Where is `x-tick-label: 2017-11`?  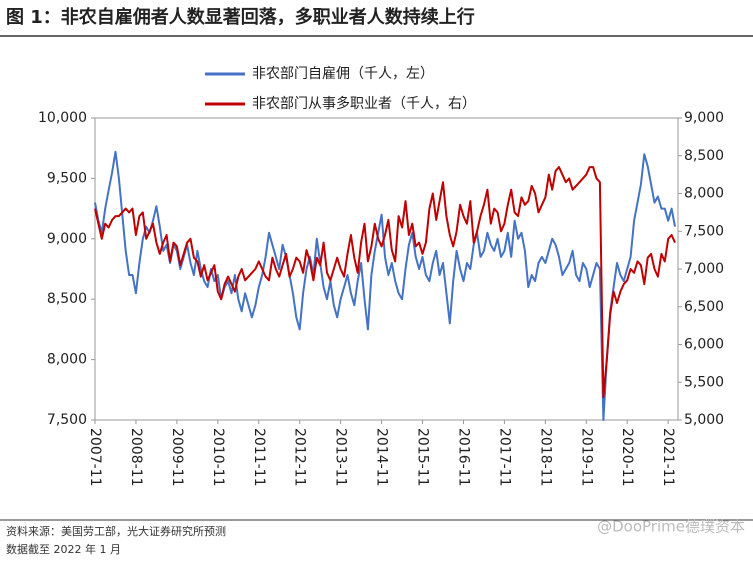 x-tick-label: 2017-11 is located at coordinates (504, 457).